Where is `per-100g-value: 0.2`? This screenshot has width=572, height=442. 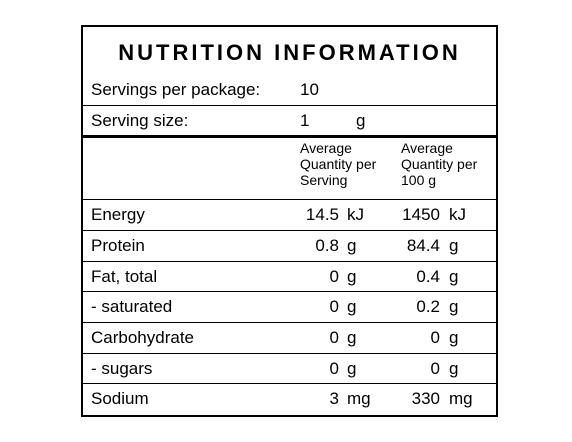 per-100g-value: 0.2 is located at coordinates (428, 306).